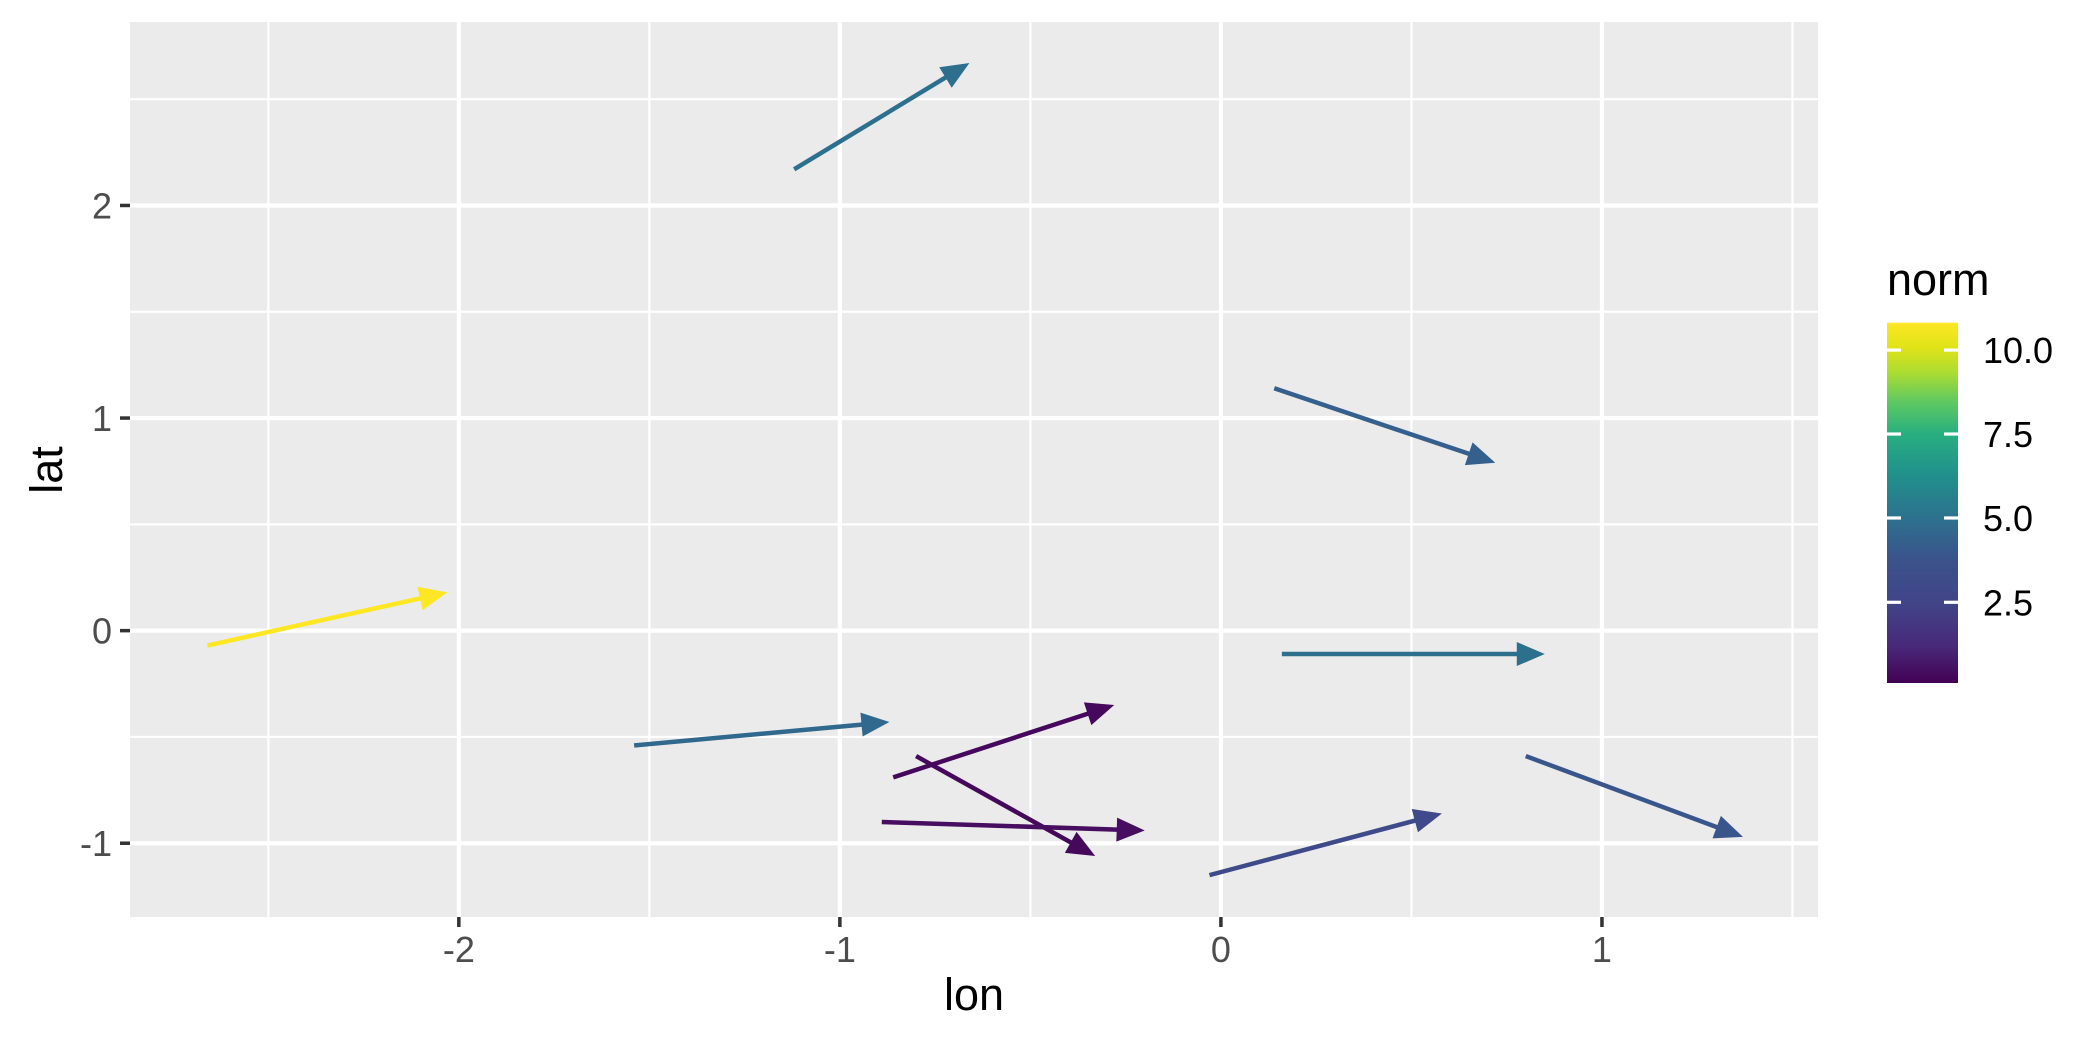  I want to click on x-tick-label: 1, so click(1602, 949).